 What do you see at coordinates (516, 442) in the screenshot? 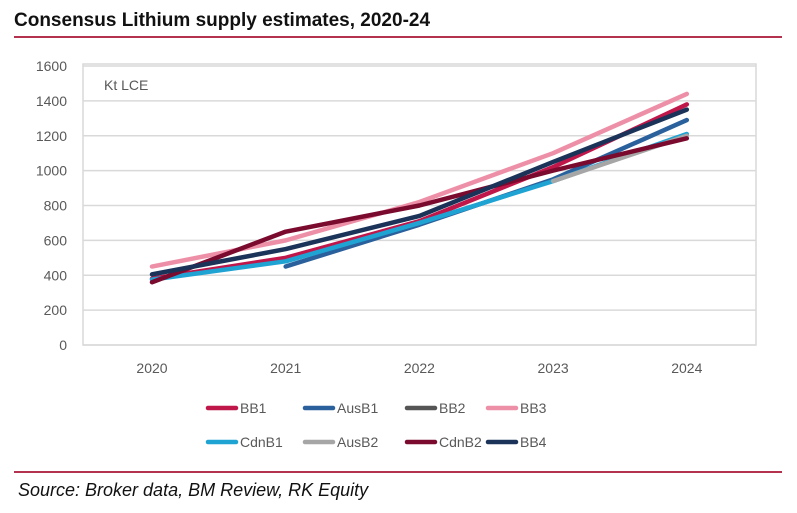
I see `legend-item-BB4: BB4` at bounding box center [516, 442].